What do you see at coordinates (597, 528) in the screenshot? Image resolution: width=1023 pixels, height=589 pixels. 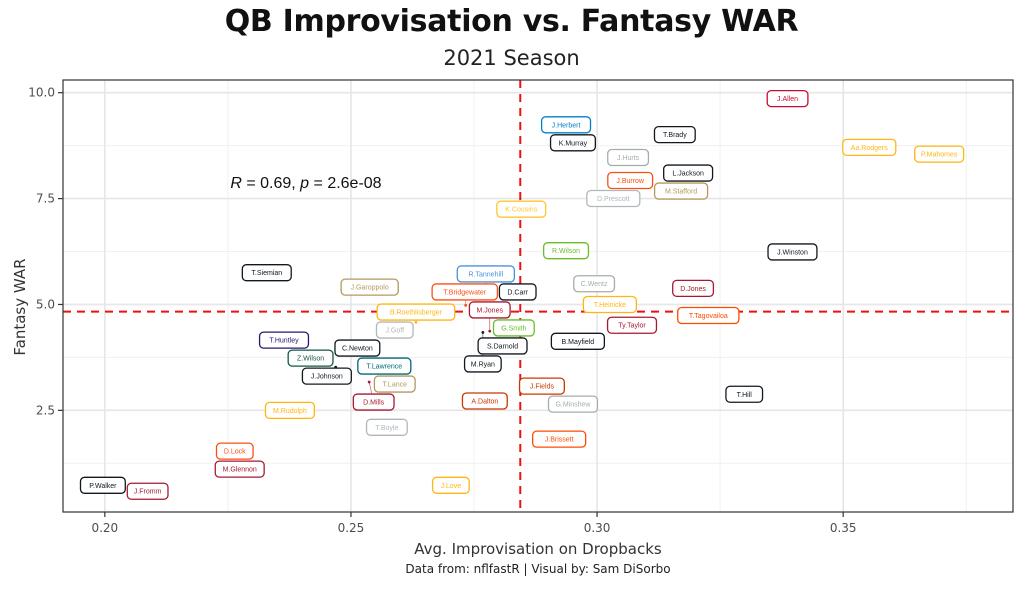 I see `x-tick-label: 0.30` at bounding box center [597, 528].